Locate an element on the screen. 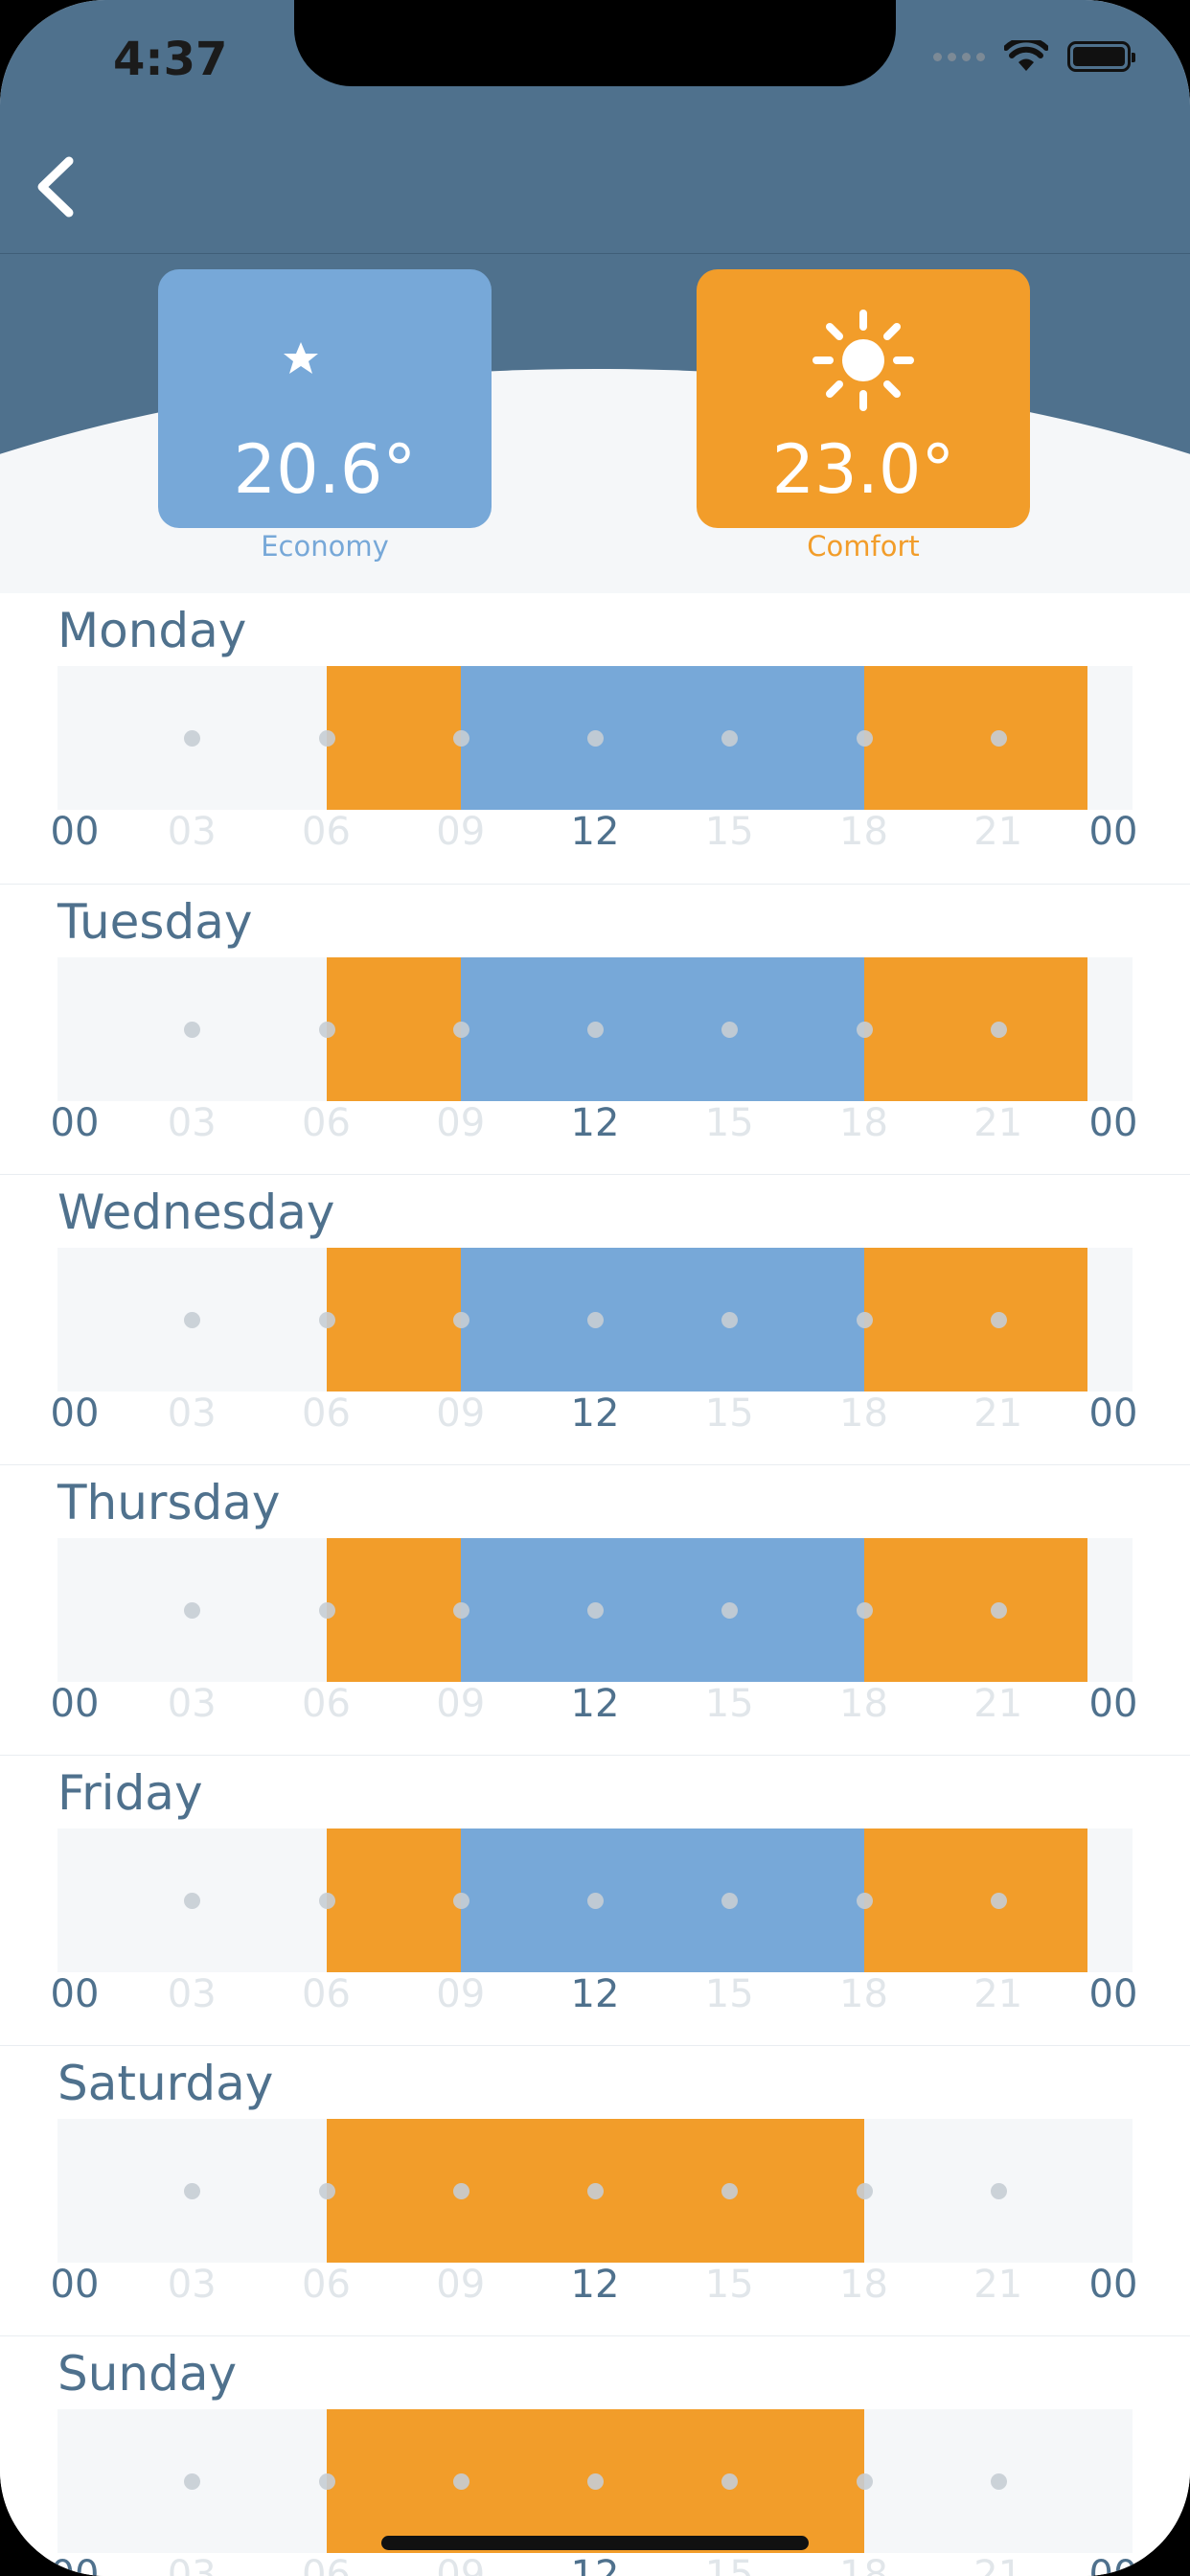 This screenshot has height=2576, width=1190. header-divider is located at coordinates (595, 253).